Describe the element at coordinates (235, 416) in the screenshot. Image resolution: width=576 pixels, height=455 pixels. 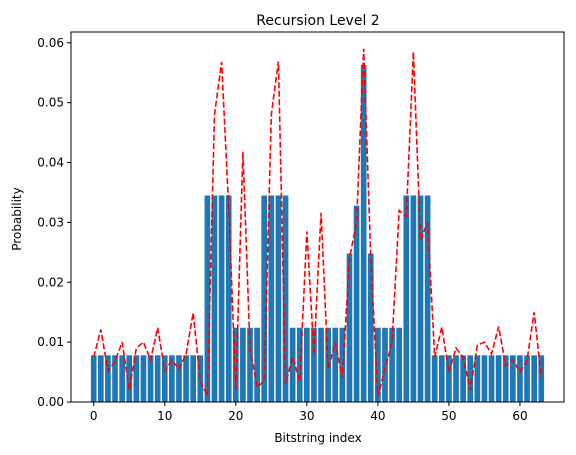
I see `x-tick-label: 20` at that location.